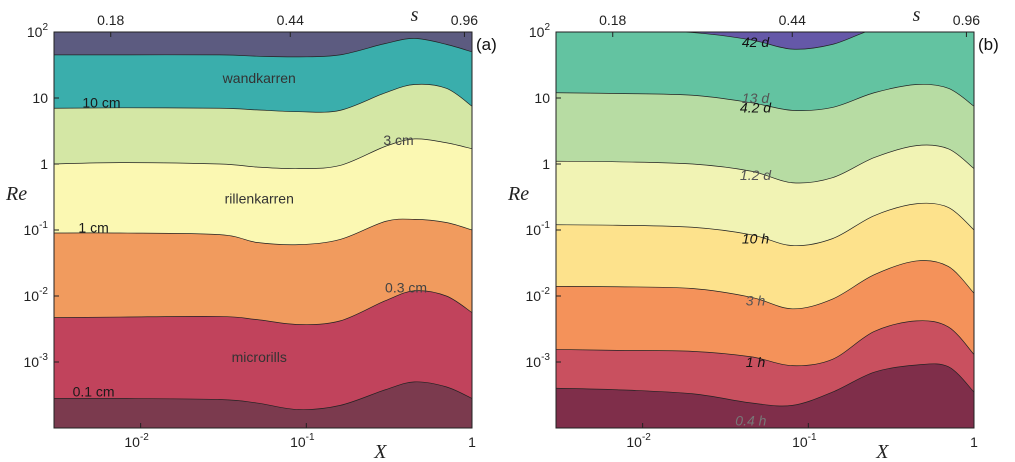 The image size is (1015, 462). I want to click on panel-label-a: (a), so click(486, 44).